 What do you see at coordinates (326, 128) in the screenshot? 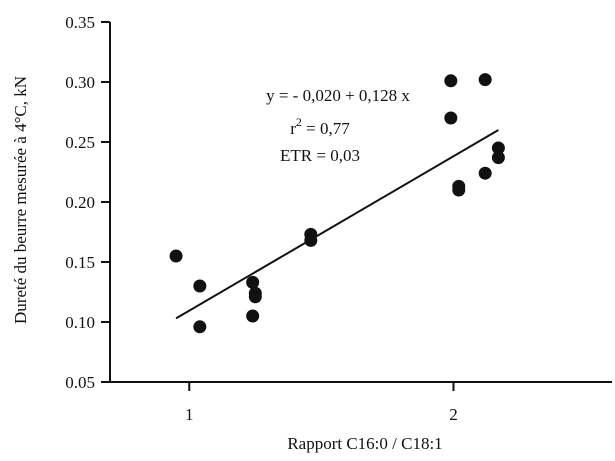
I see `r-squared-value: = 0,77` at bounding box center [326, 128].